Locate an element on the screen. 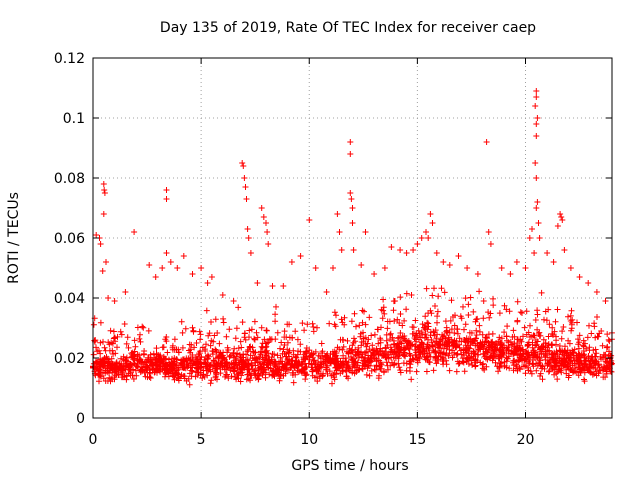 The width and height of the screenshot is (640, 480). x-tick-label: 20 is located at coordinates (526, 440).